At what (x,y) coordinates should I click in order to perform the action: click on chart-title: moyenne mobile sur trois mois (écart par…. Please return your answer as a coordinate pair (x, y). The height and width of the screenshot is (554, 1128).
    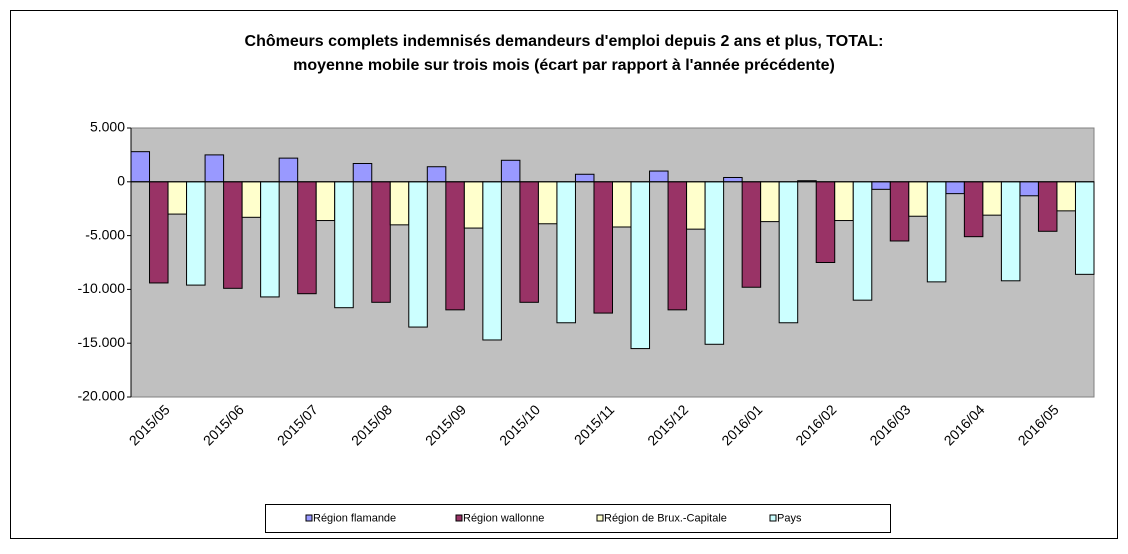
    Looking at the image, I should click on (564, 65).